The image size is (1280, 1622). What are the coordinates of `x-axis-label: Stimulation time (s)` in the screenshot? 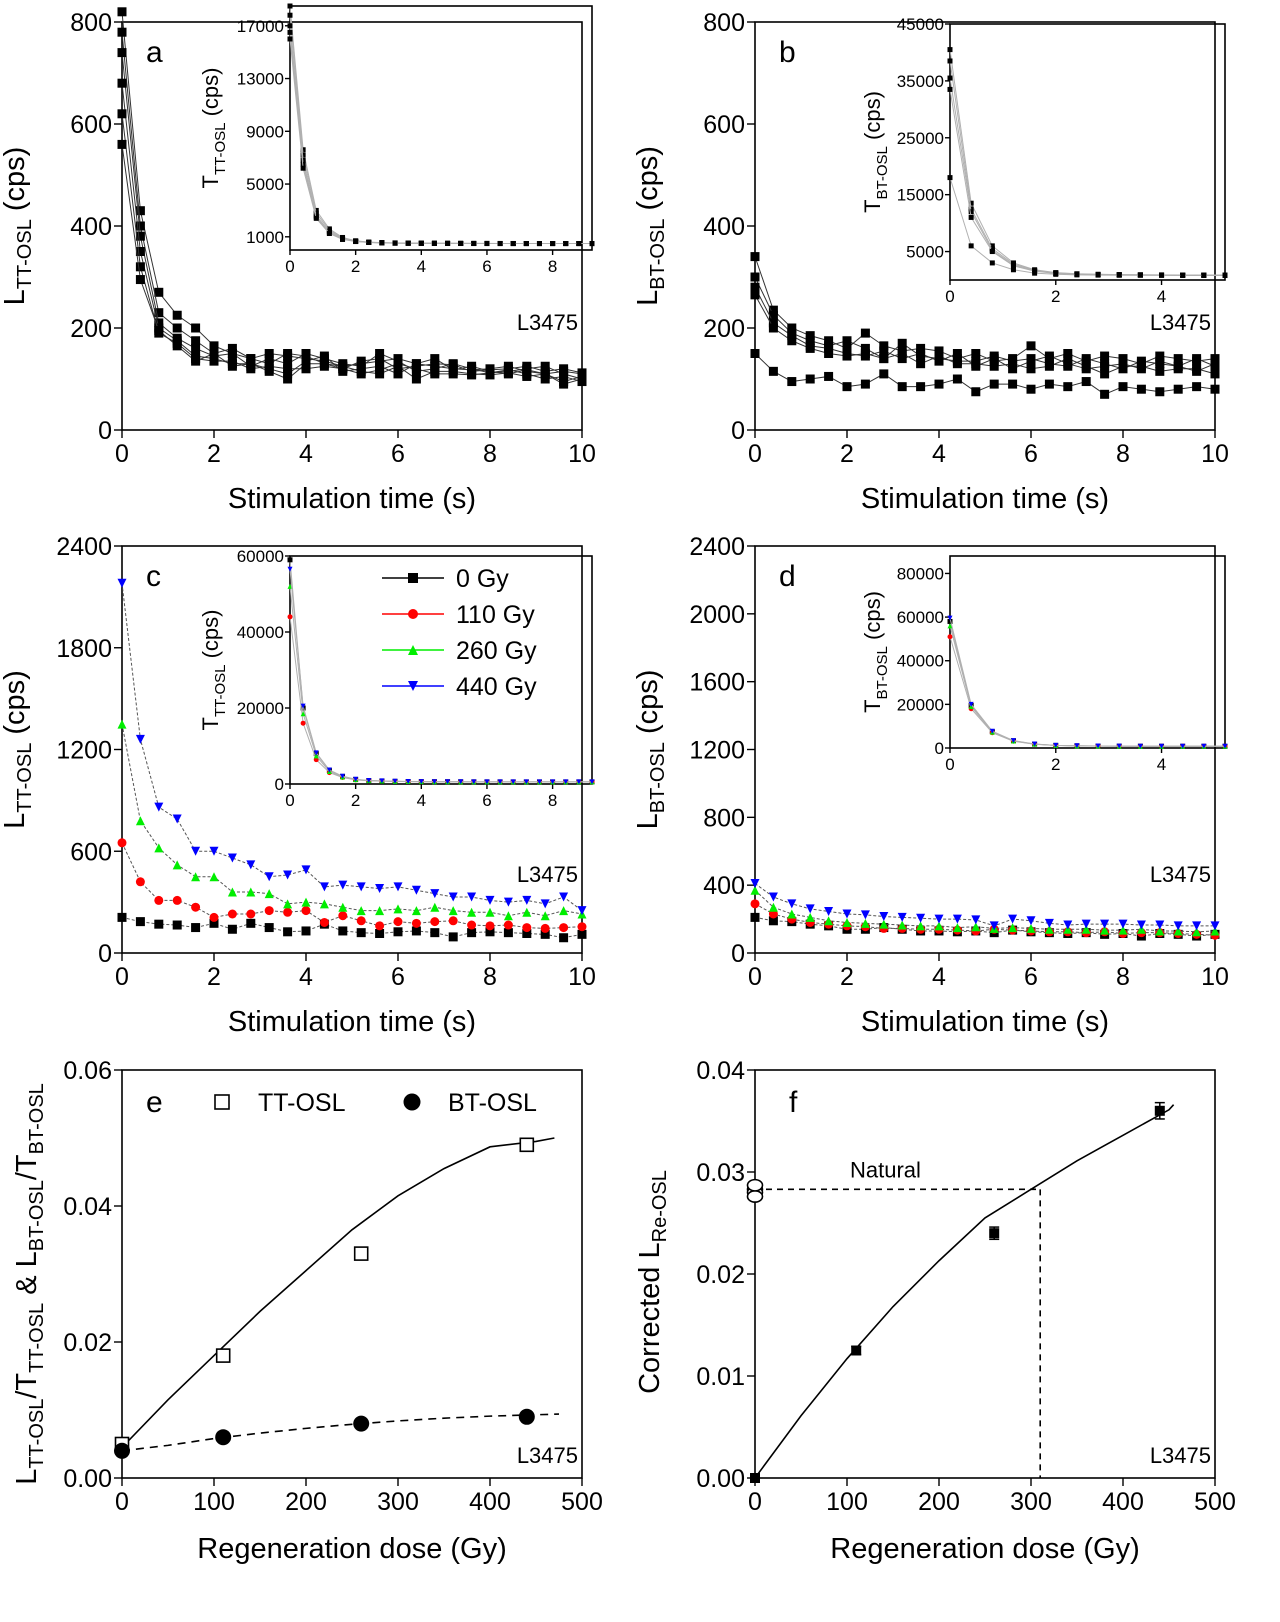 It's located at (985, 499).